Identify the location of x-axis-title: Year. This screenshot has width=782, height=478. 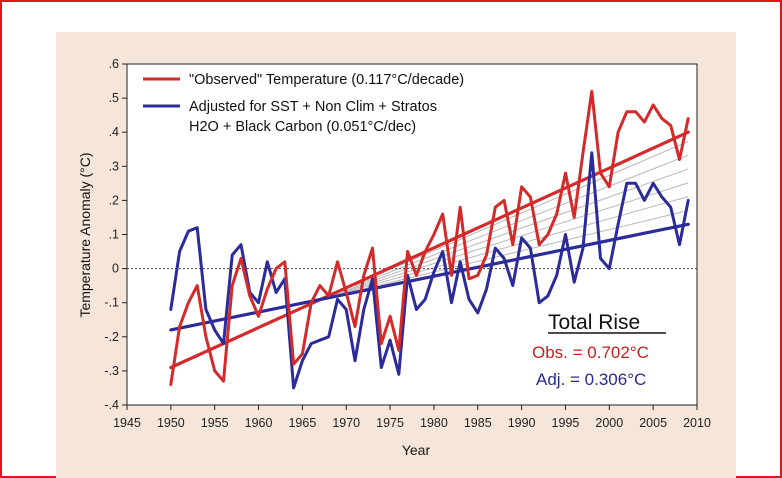
(416, 450).